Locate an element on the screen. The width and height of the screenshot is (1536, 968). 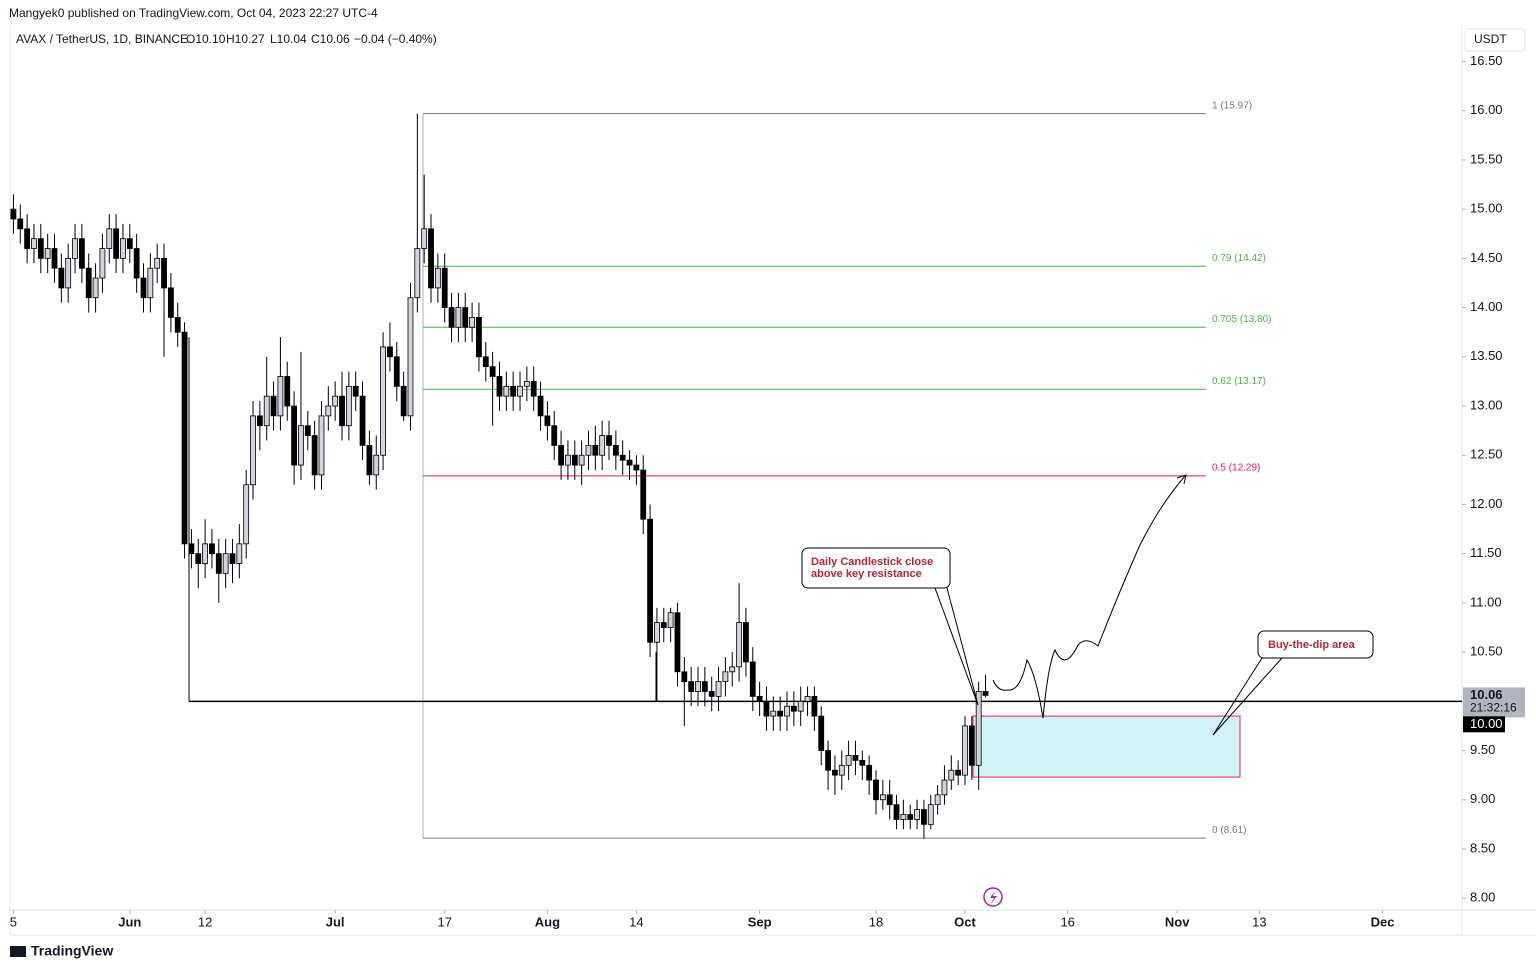
fib-label: 0 (8.61) is located at coordinates (1229, 830).